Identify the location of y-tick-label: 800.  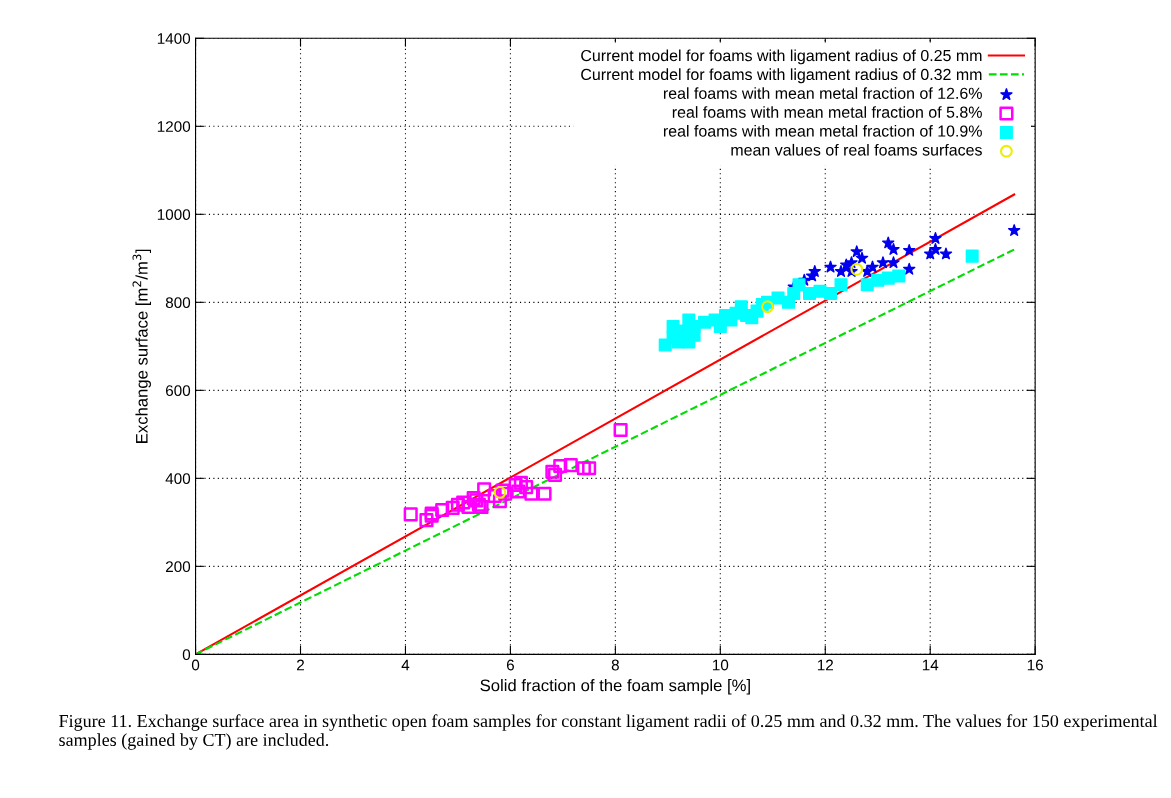
(178, 303).